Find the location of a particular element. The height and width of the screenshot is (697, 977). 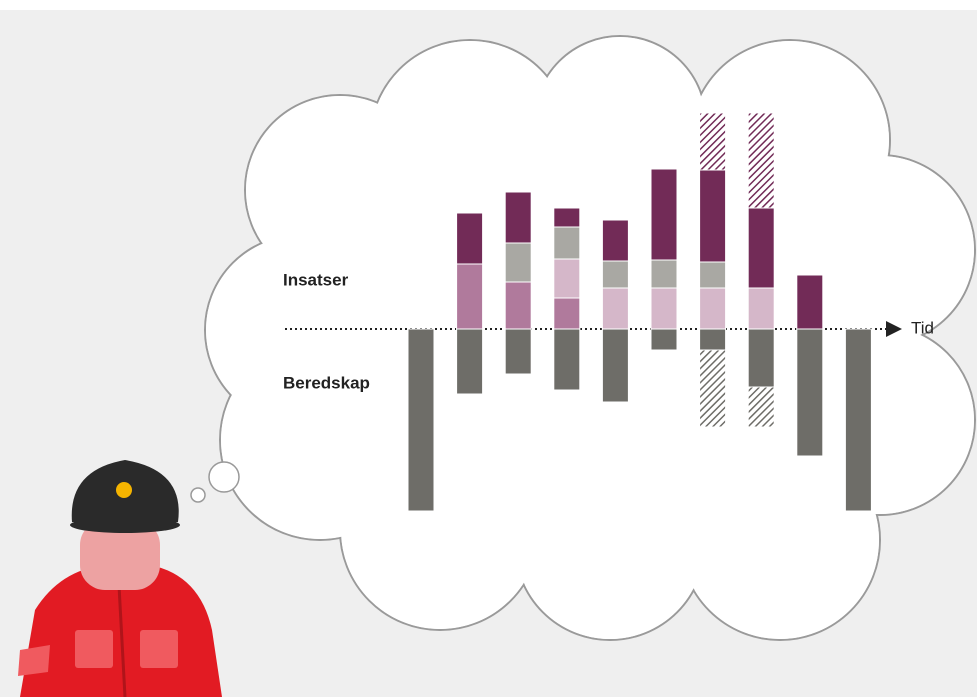

firefighter is located at coordinates (120, 578).